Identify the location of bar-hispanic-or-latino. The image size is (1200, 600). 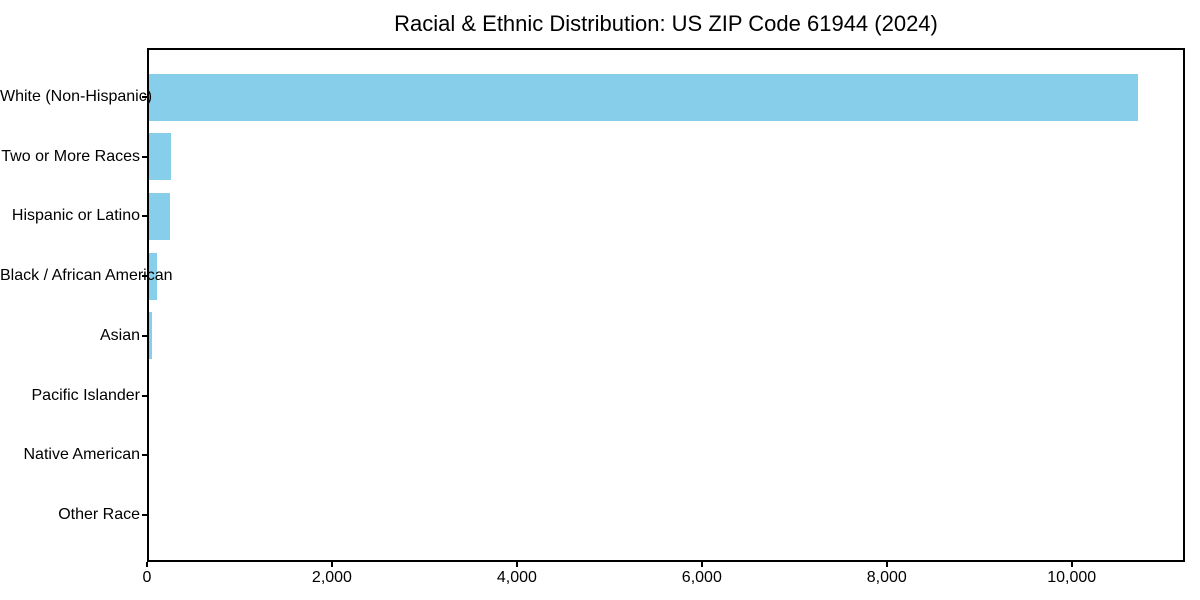
(159, 216).